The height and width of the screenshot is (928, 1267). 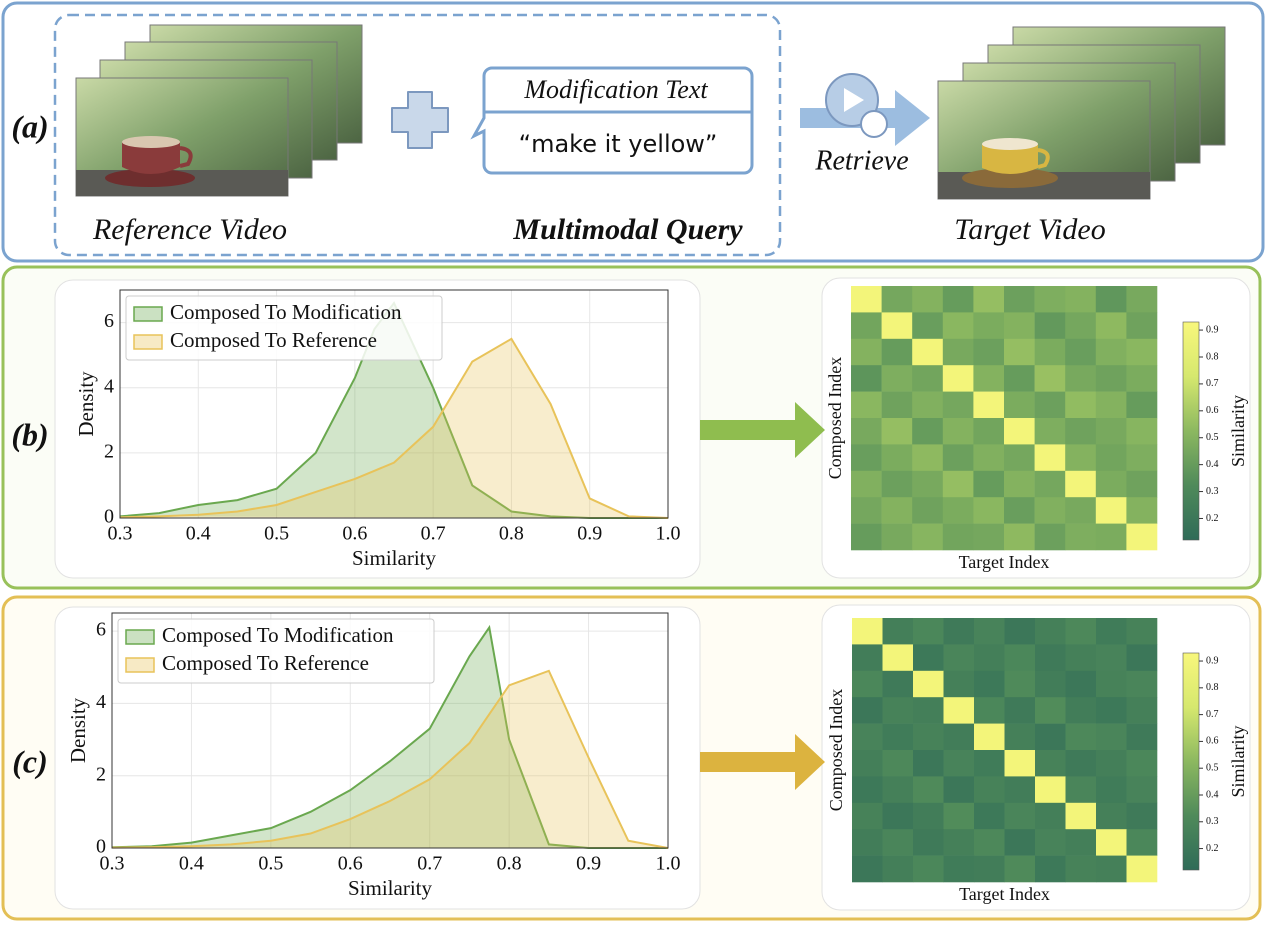 What do you see at coordinates (191, 864) in the screenshot?
I see `x-tick-label: 0.4` at bounding box center [191, 864].